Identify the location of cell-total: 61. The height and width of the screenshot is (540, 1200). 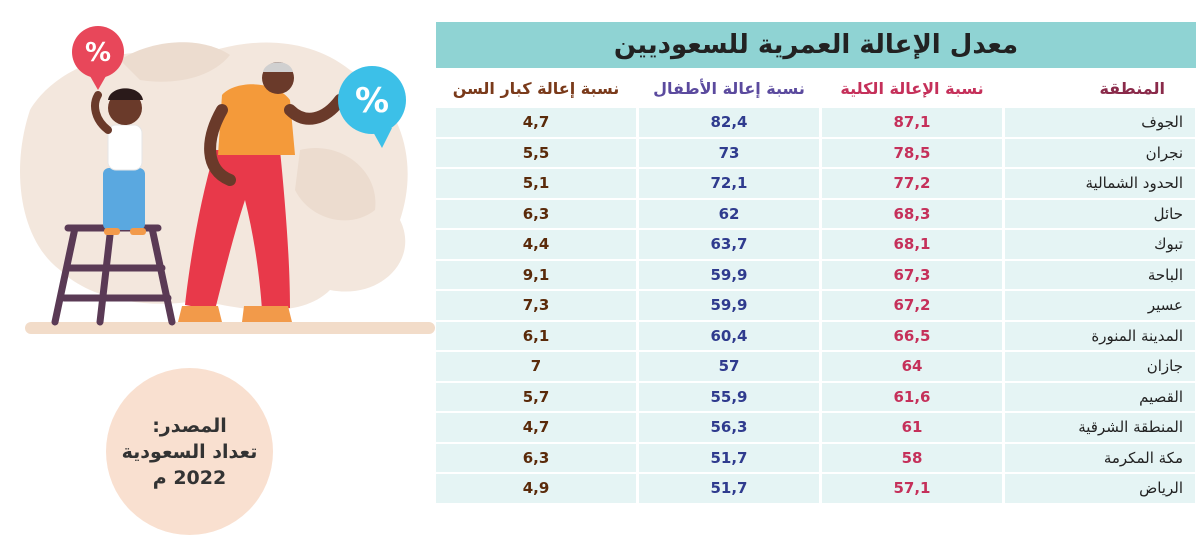
(912, 428).